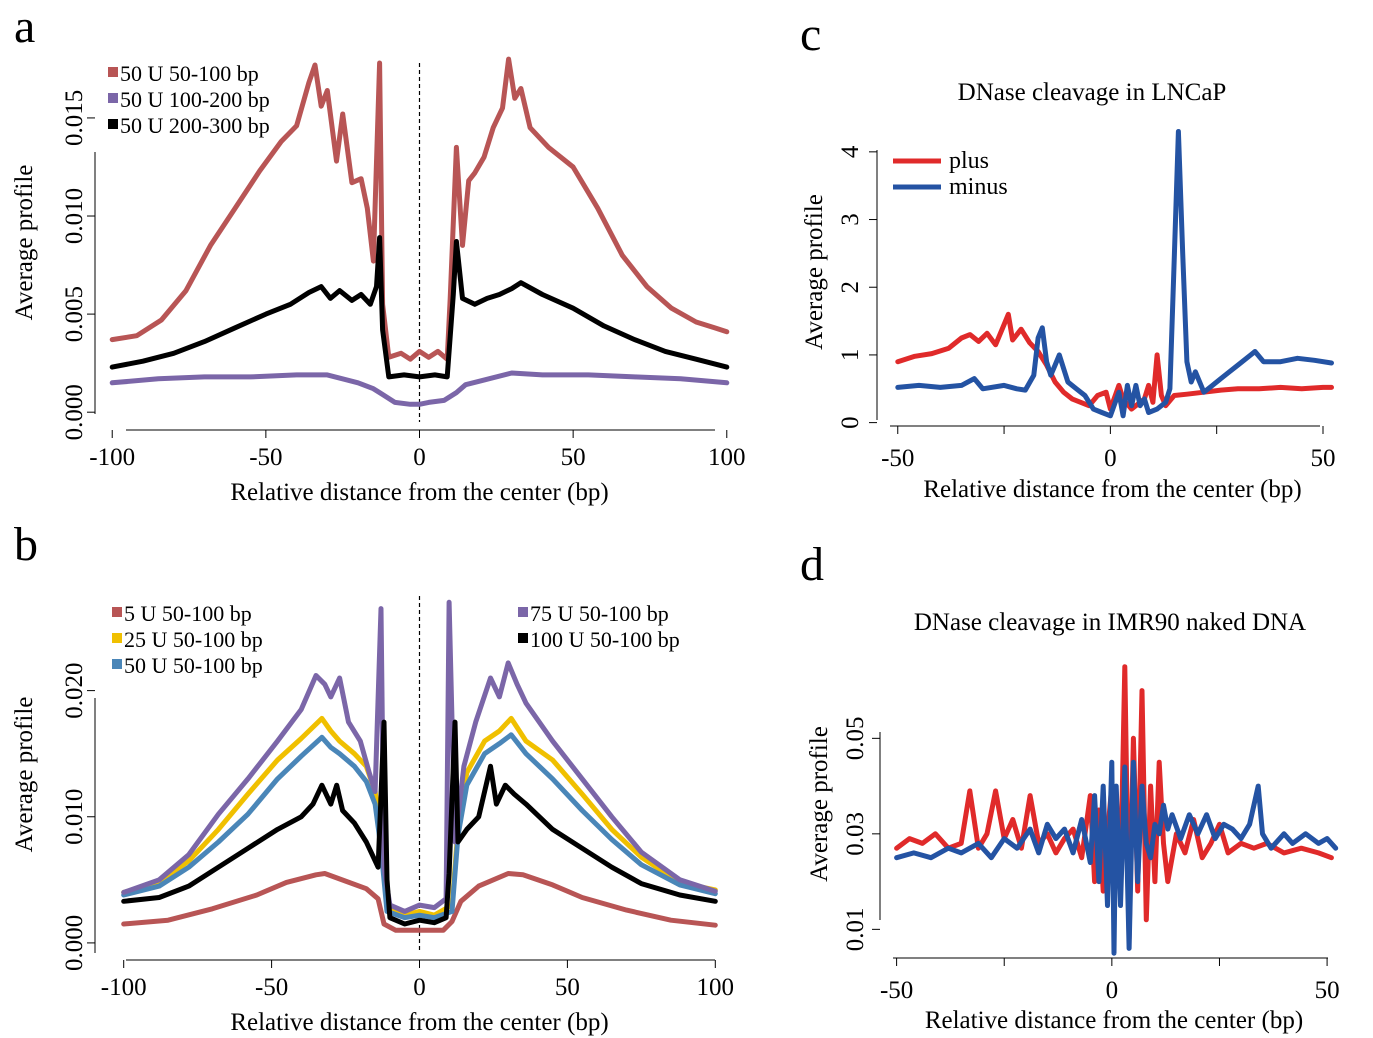  Describe the element at coordinates (810, 34) in the screenshot. I see `panel-letter: c` at that location.